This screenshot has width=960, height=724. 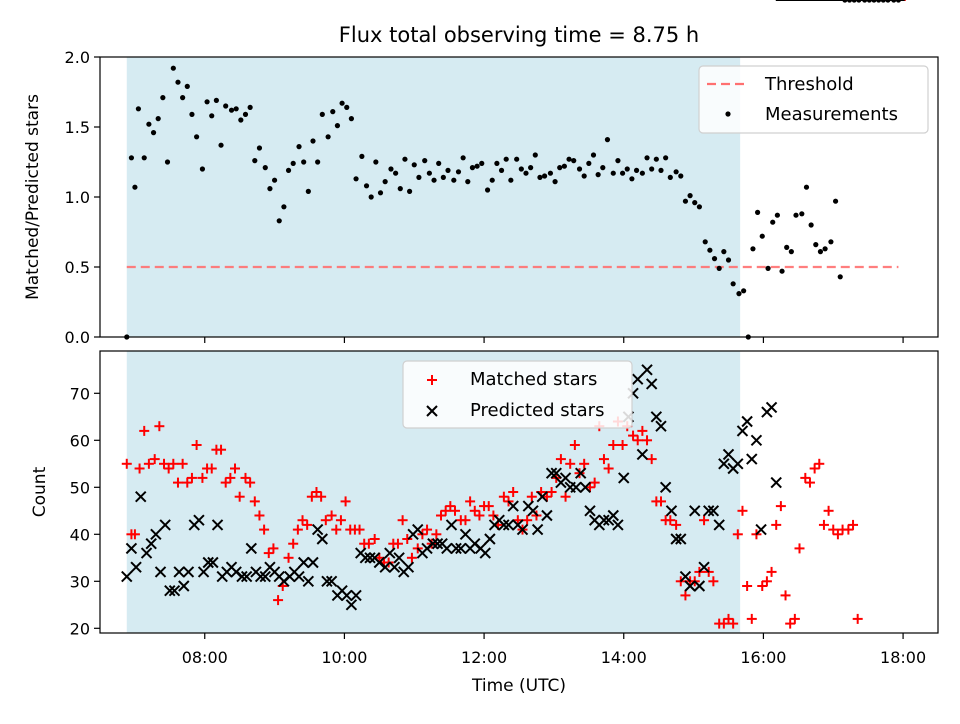 I want to click on chart-title: Flux total observing time = 8.75 h, so click(x=519, y=35).